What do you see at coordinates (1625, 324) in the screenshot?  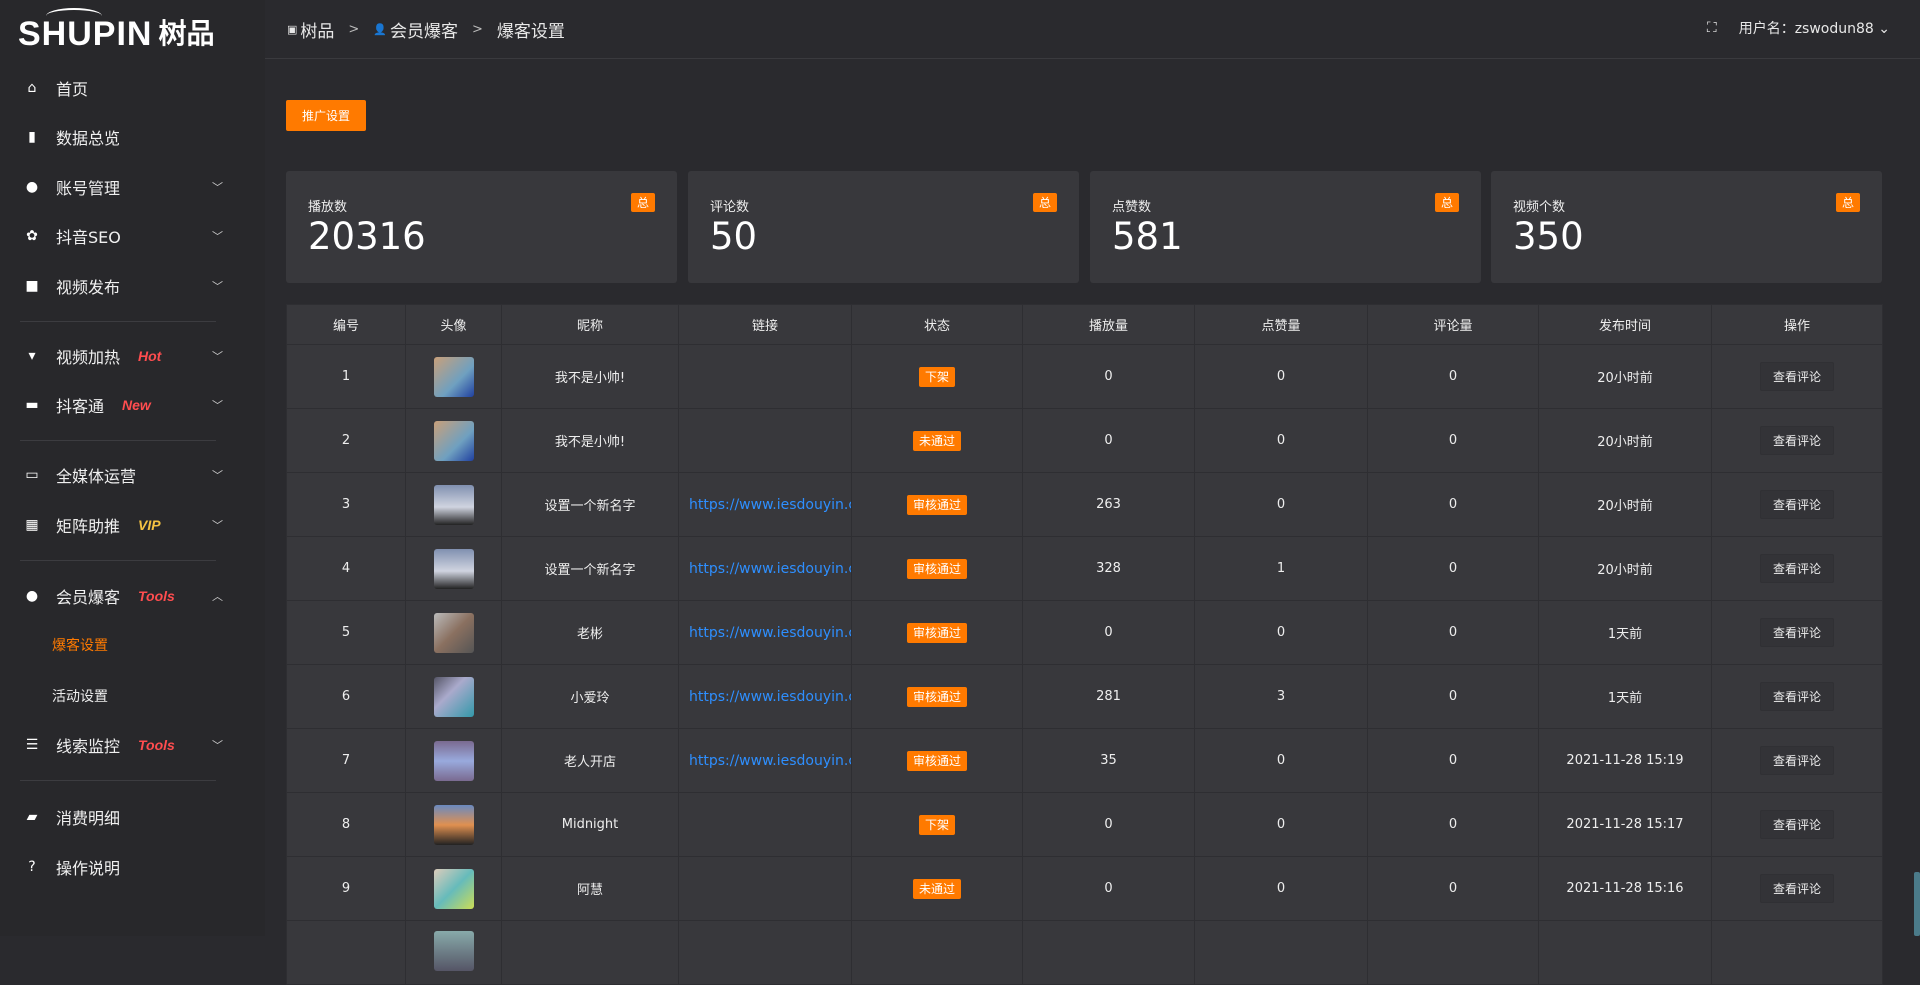 I see `column-header: 发布时间` at bounding box center [1625, 324].